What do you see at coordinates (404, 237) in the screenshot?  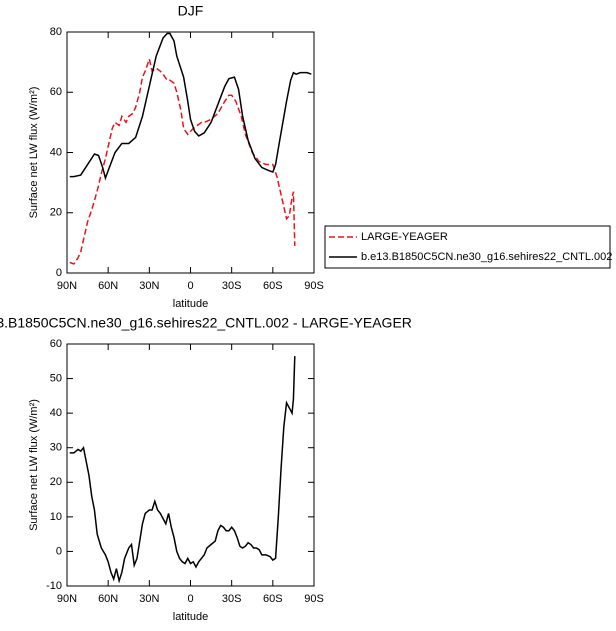 I see `legend-label: LARGE-YEAGER` at bounding box center [404, 237].